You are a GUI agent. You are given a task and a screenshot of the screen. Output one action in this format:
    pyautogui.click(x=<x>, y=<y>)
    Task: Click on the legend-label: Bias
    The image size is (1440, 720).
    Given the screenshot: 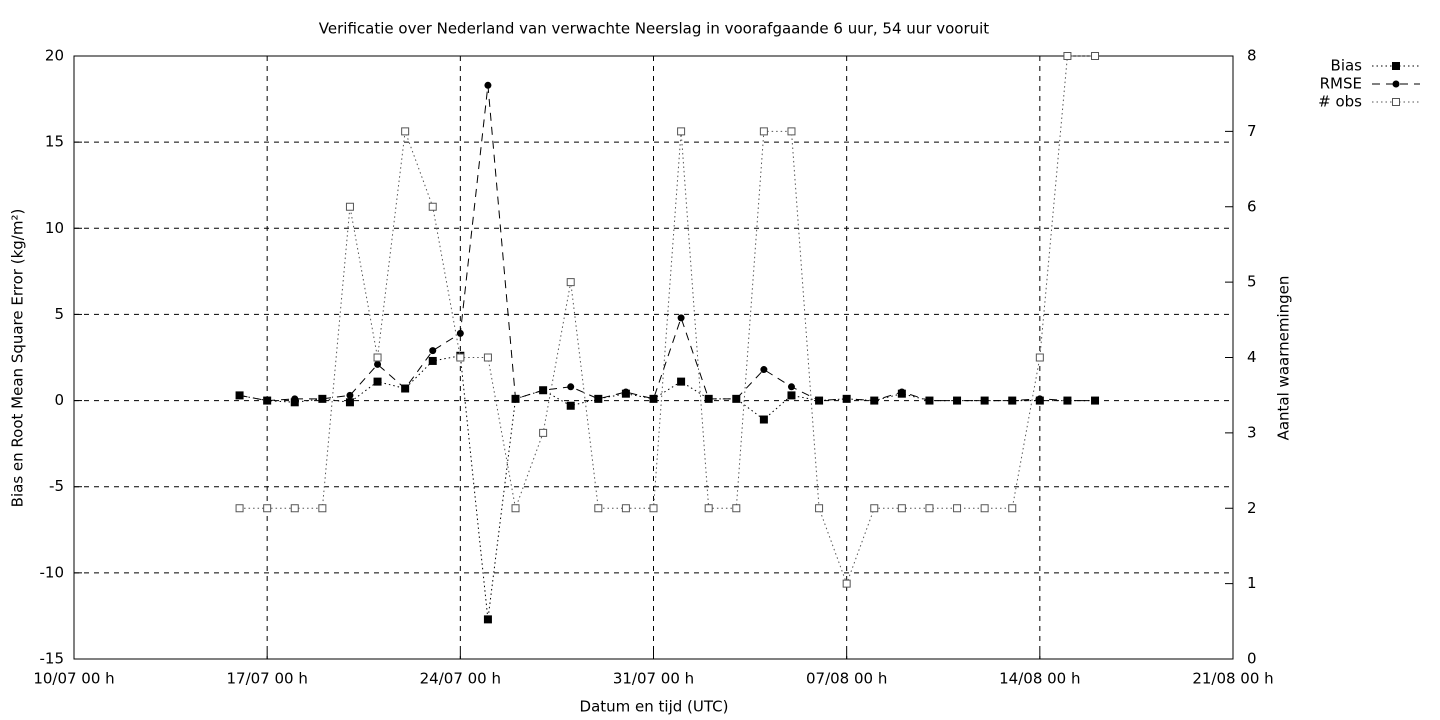 What is the action you would take?
    pyautogui.click(x=1347, y=66)
    